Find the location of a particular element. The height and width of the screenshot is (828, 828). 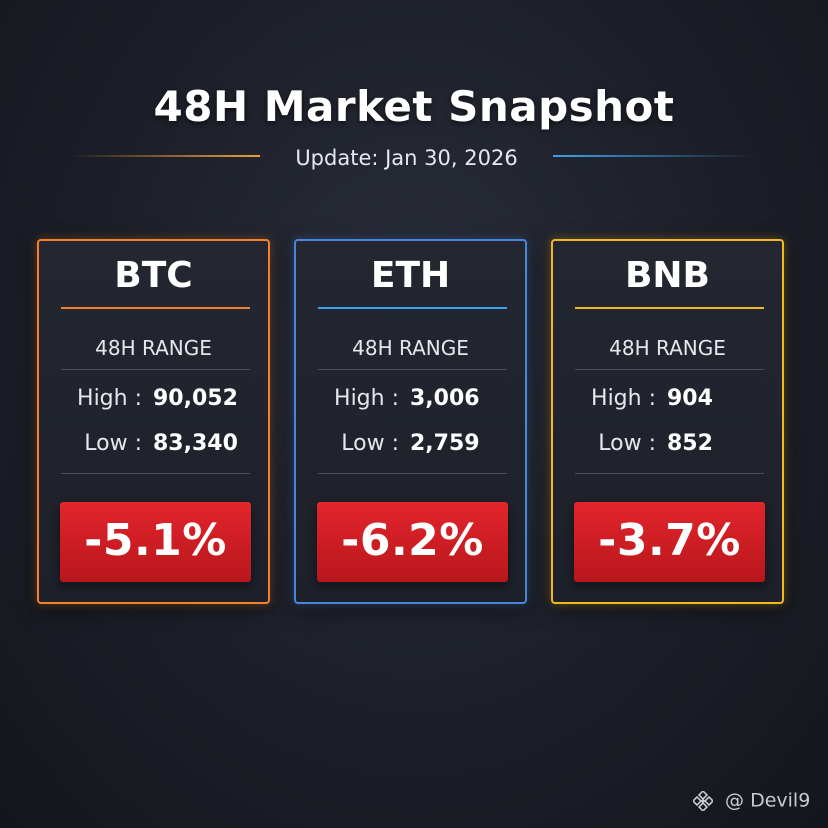

coin-name: BNB is located at coordinates (667, 275).